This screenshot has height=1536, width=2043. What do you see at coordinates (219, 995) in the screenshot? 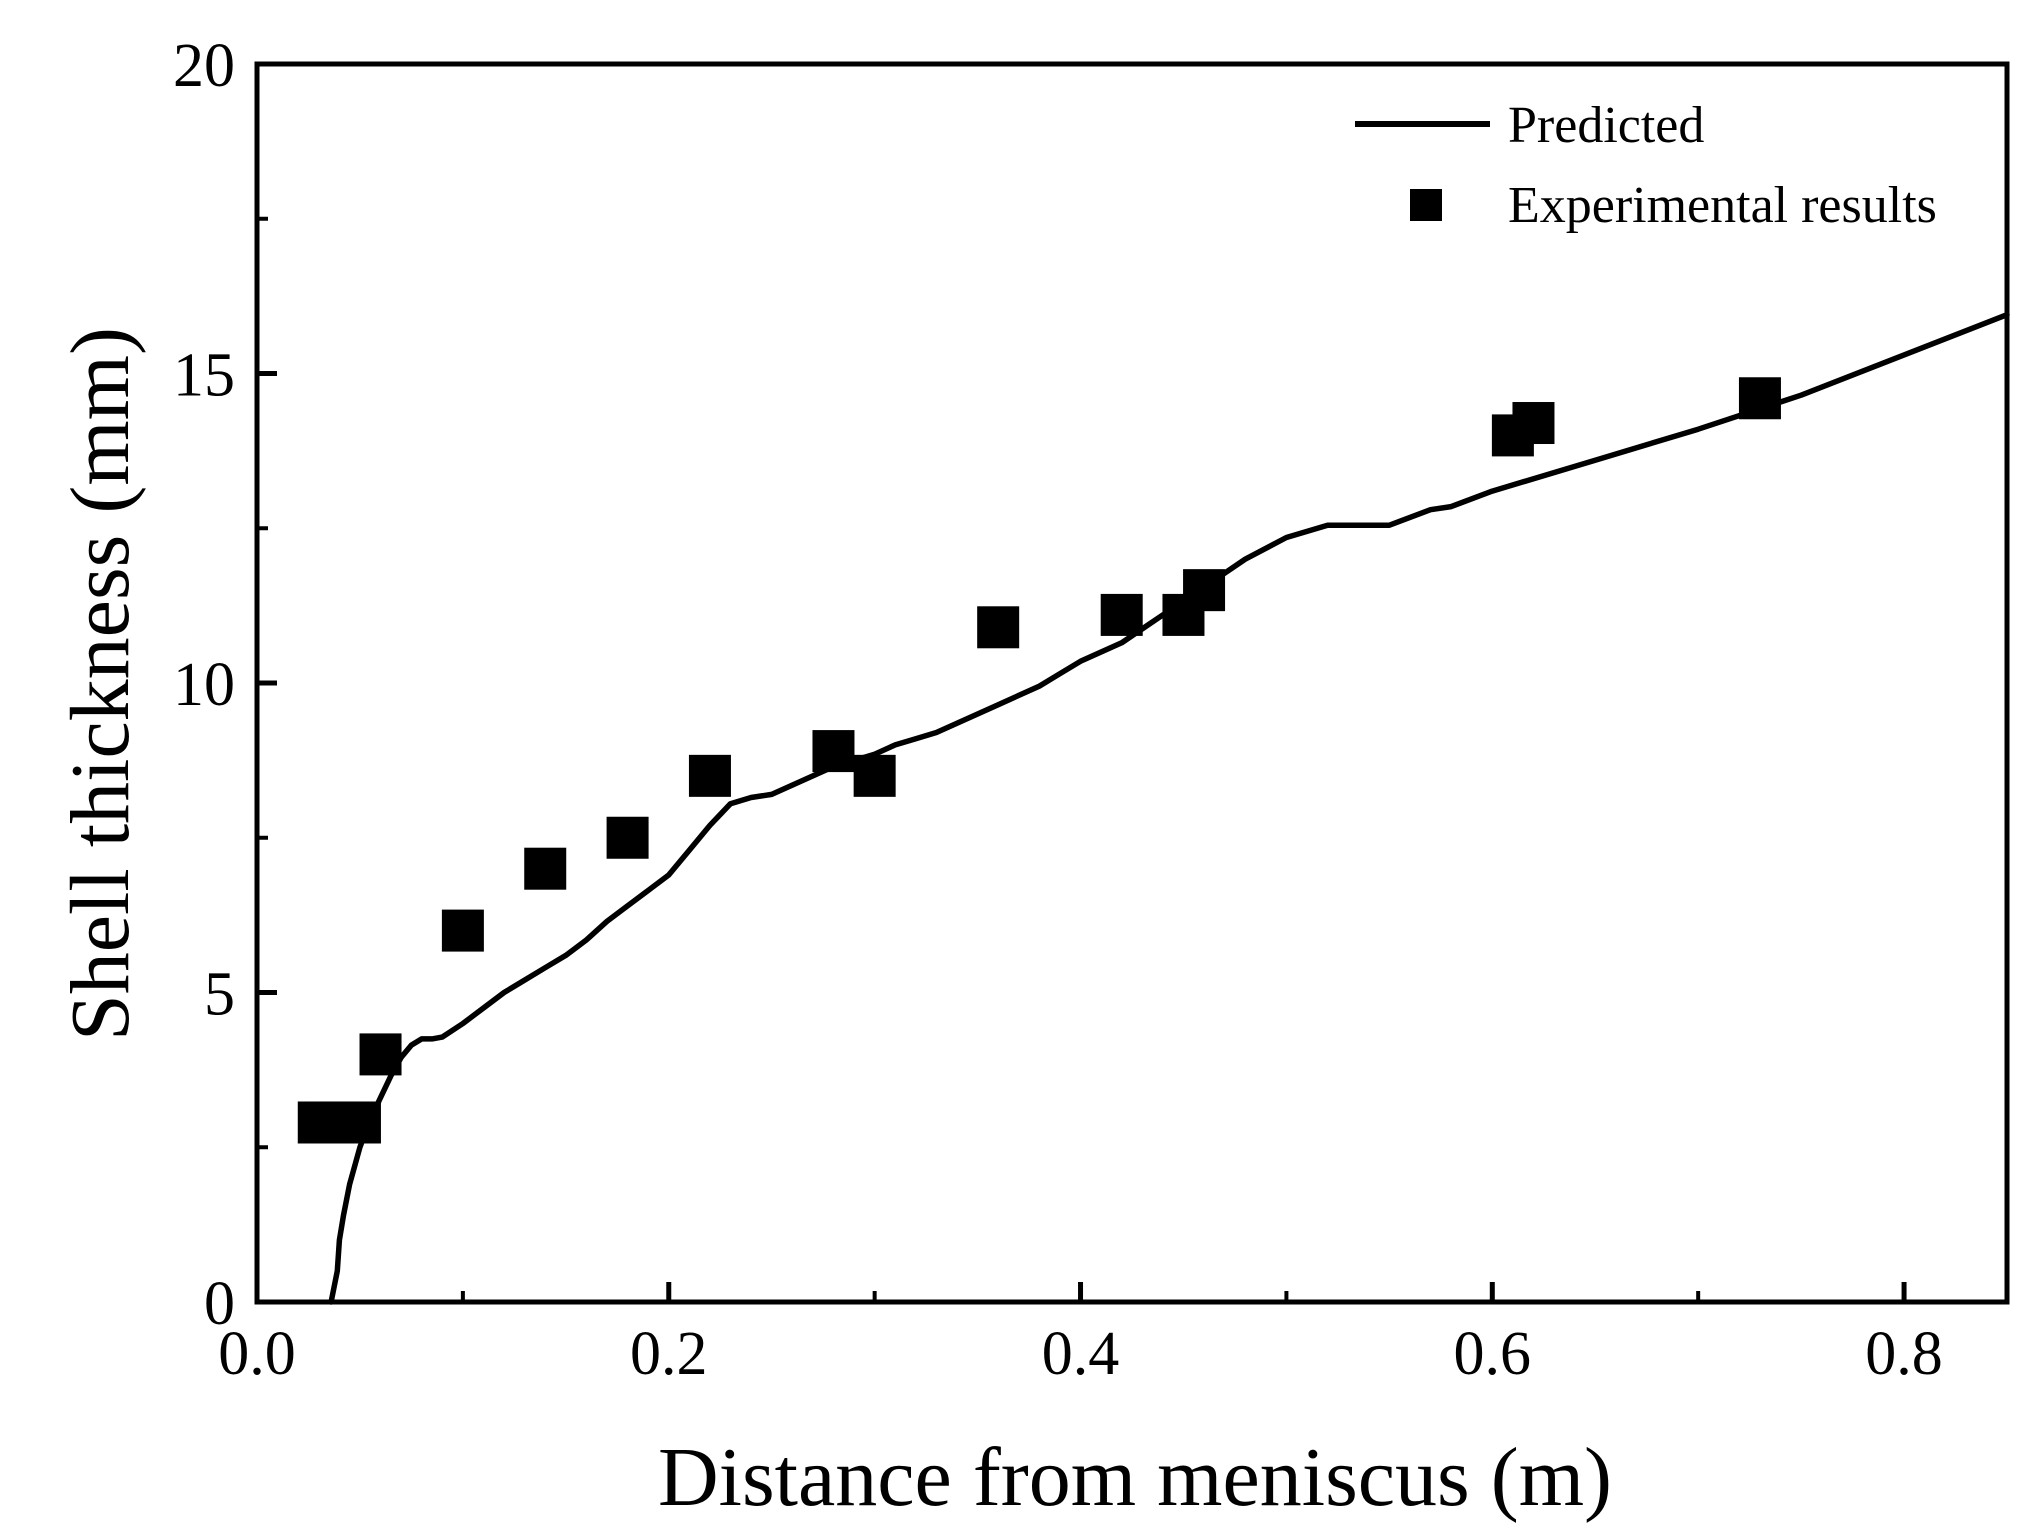
I see `y-tick-label: 5` at bounding box center [219, 995].